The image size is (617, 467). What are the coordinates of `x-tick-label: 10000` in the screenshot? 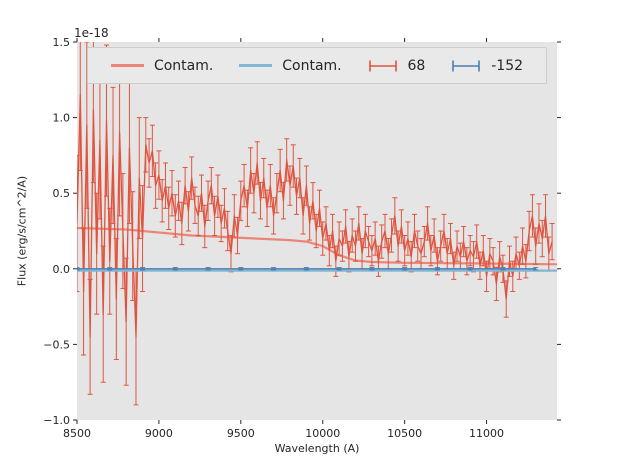 It's located at (322, 433).